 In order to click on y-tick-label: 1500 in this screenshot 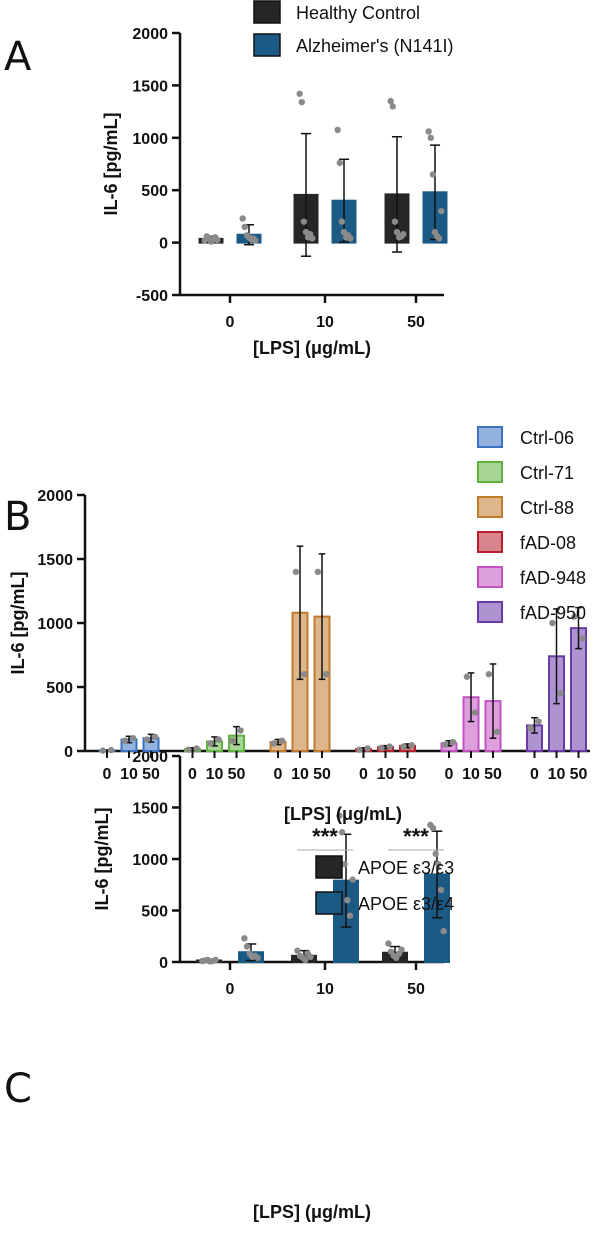, I will do `click(150, 809)`.